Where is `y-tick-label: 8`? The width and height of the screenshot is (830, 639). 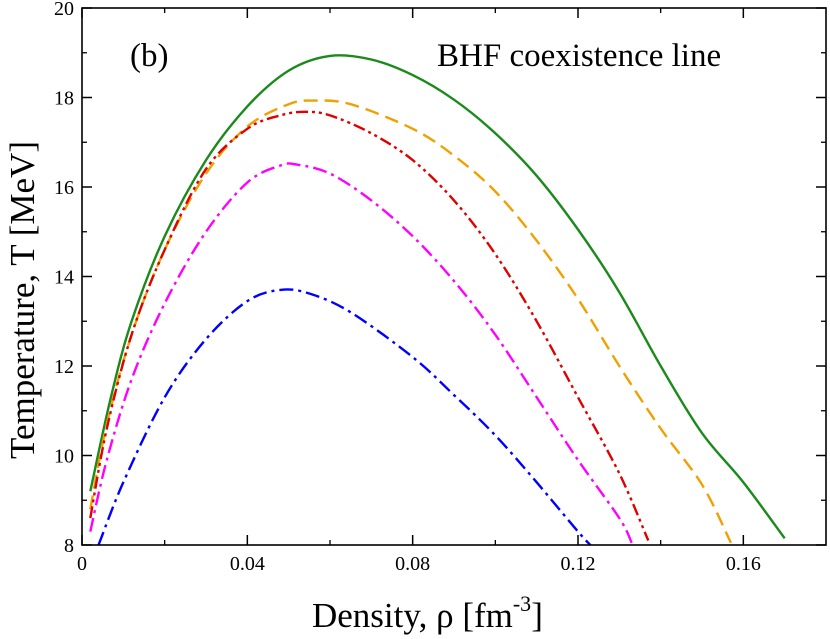
y-tick-label: 8 is located at coordinates (69, 546).